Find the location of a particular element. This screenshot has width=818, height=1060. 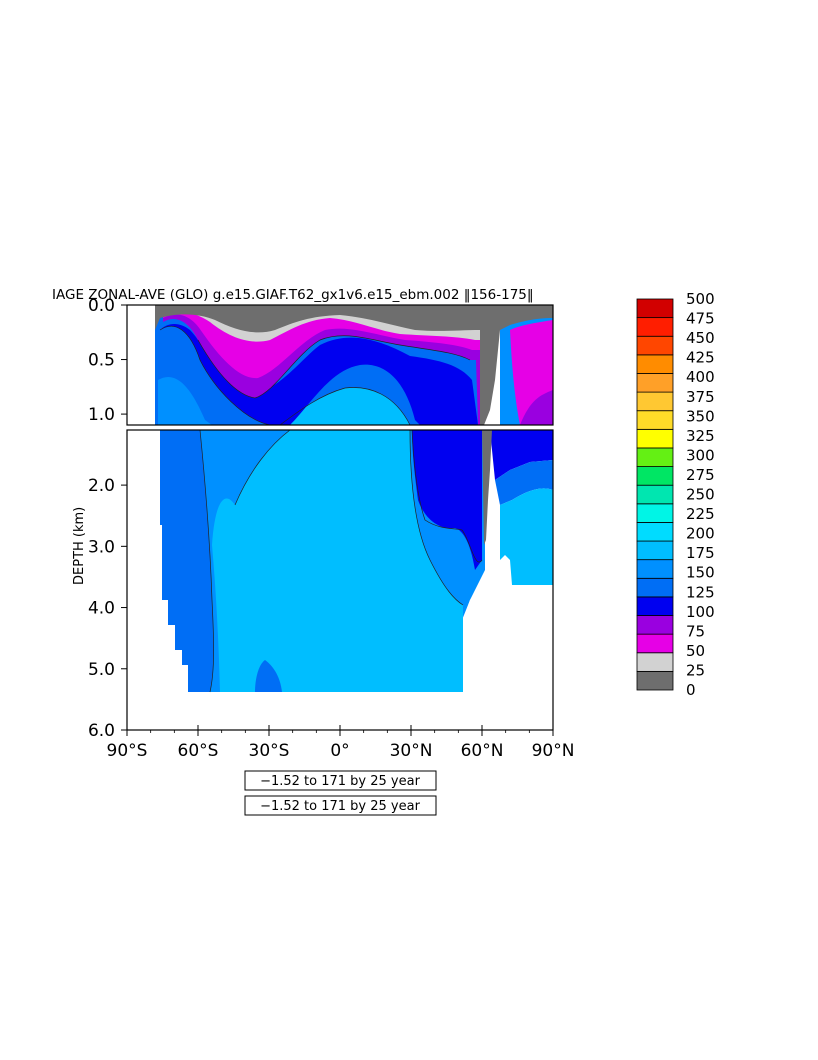

y-tick-label-lower: 3.0 is located at coordinates (101, 547).